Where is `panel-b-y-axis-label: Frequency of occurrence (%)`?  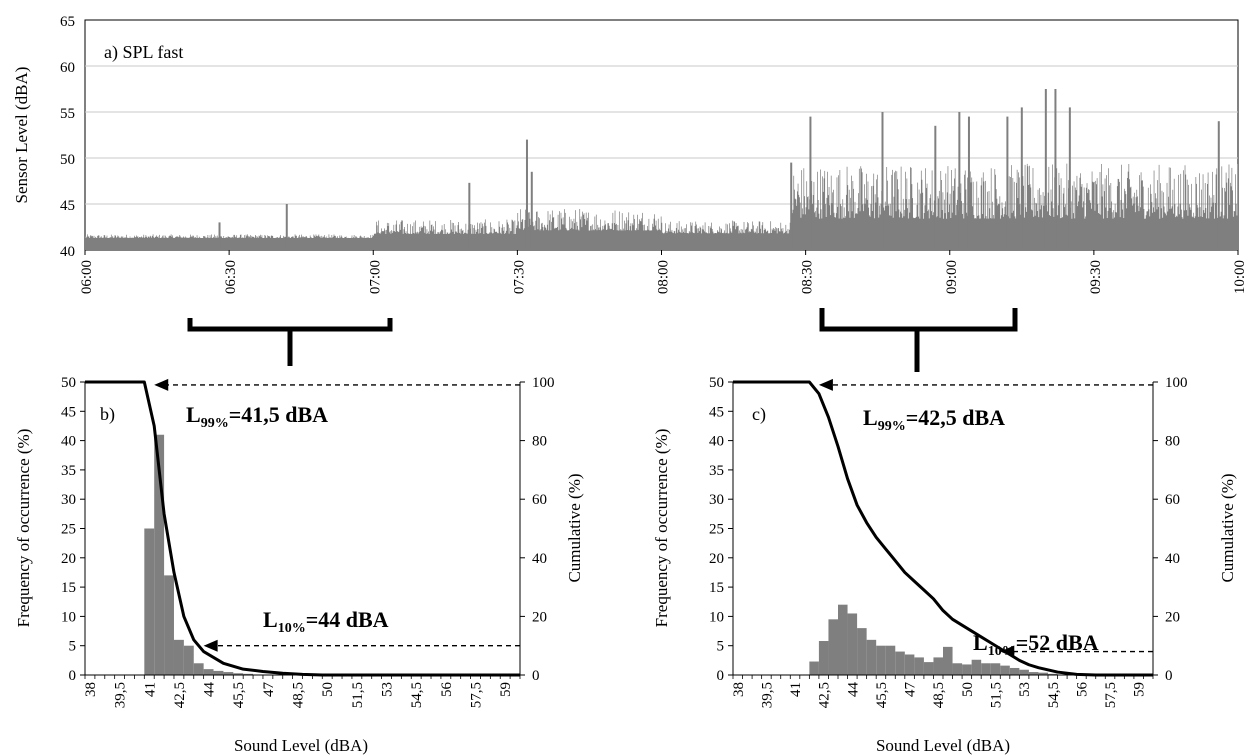 panel-b-y-axis-label: Frequency of occurrence (%) is located at coordinates (23, 528).